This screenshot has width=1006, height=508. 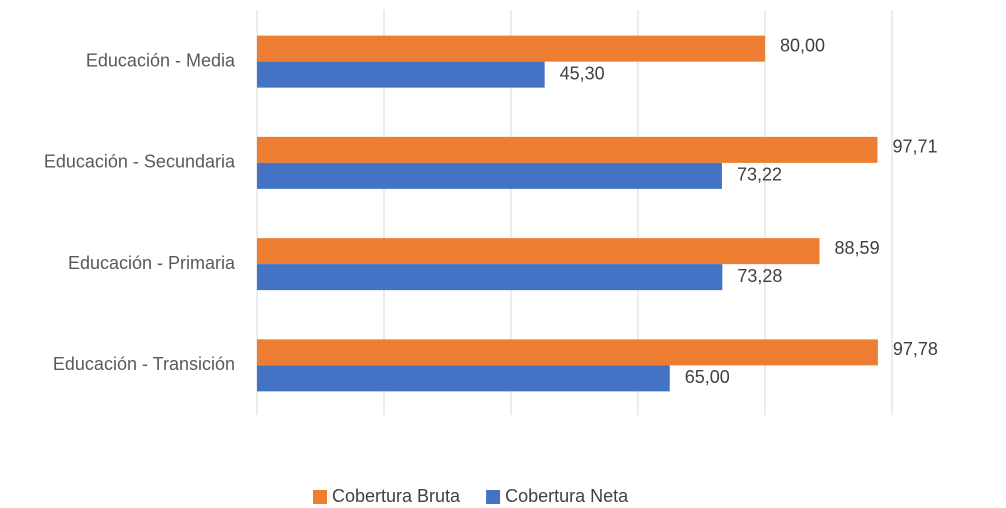 What do you see at coordinates (140, 162) in the screenshot?
I see `y-tick-label: Educación - Secundaria` at bounding box center [140, 162].